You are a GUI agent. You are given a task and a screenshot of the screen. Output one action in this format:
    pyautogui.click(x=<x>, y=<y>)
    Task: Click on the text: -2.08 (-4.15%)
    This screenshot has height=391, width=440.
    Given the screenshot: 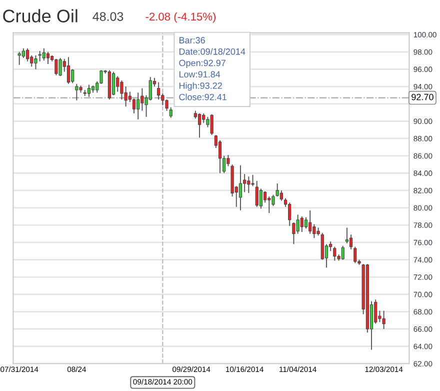 What is the action you would take?
    pyautogui.click(x=181, y=17)
    